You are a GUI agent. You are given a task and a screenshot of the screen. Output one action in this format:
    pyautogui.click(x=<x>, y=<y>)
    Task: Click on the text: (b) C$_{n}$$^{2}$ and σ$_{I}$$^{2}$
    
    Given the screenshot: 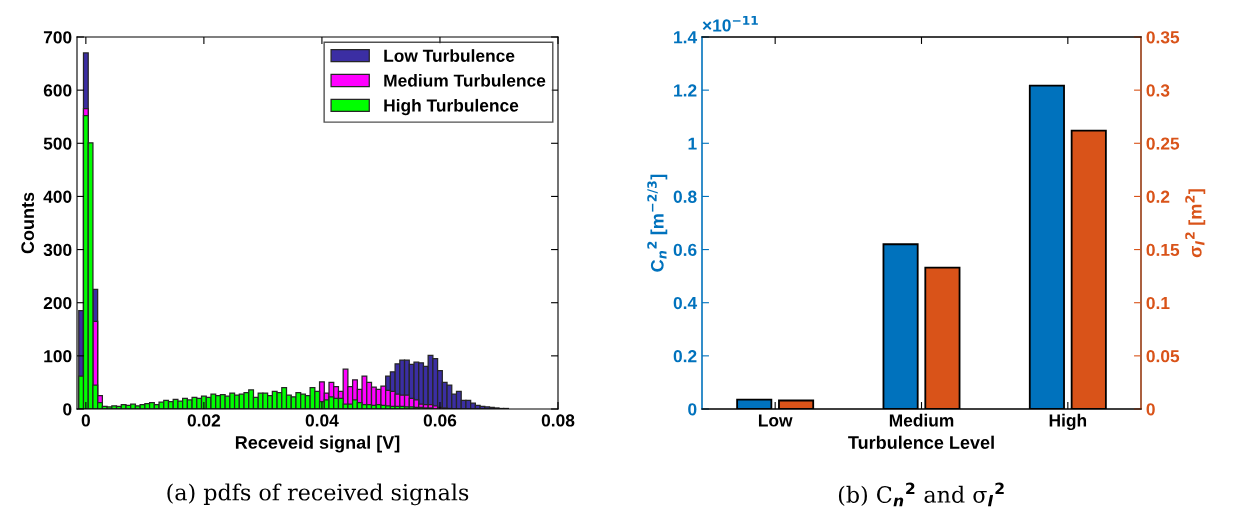 What is the action you would take?
    pyautogui.click(x=921, y=494)
    